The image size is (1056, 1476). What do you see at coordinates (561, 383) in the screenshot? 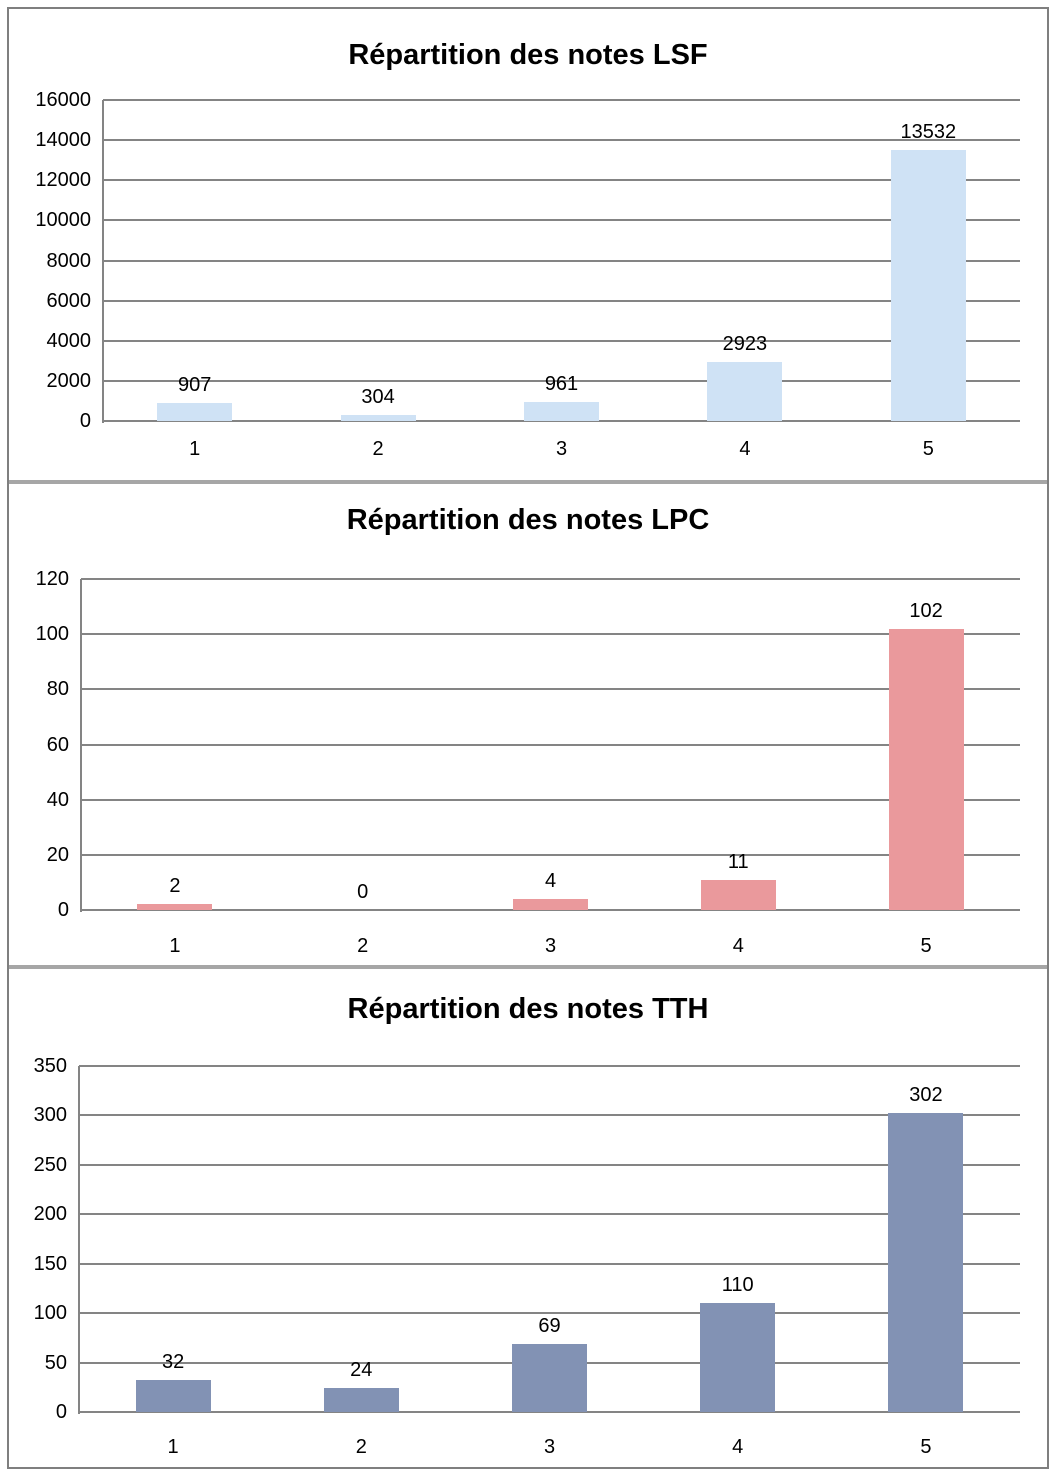
I see `bar-value-label: 961` at bounding box center [561, 383].